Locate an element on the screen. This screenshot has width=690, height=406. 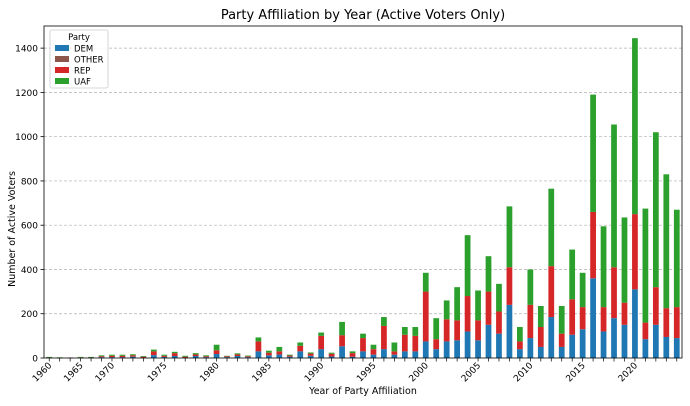
bar-rep-2004 is located at coordinates (467, 314).